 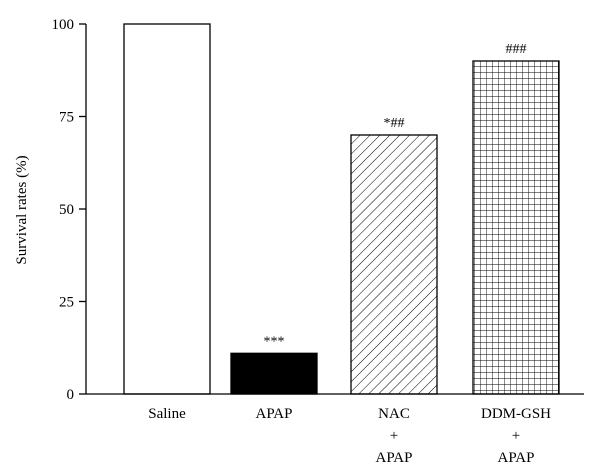 What do you see at coordinates (63, 25) in the screenshot?
I see `y-tick-label: 100` at bounding box center [63, 25].